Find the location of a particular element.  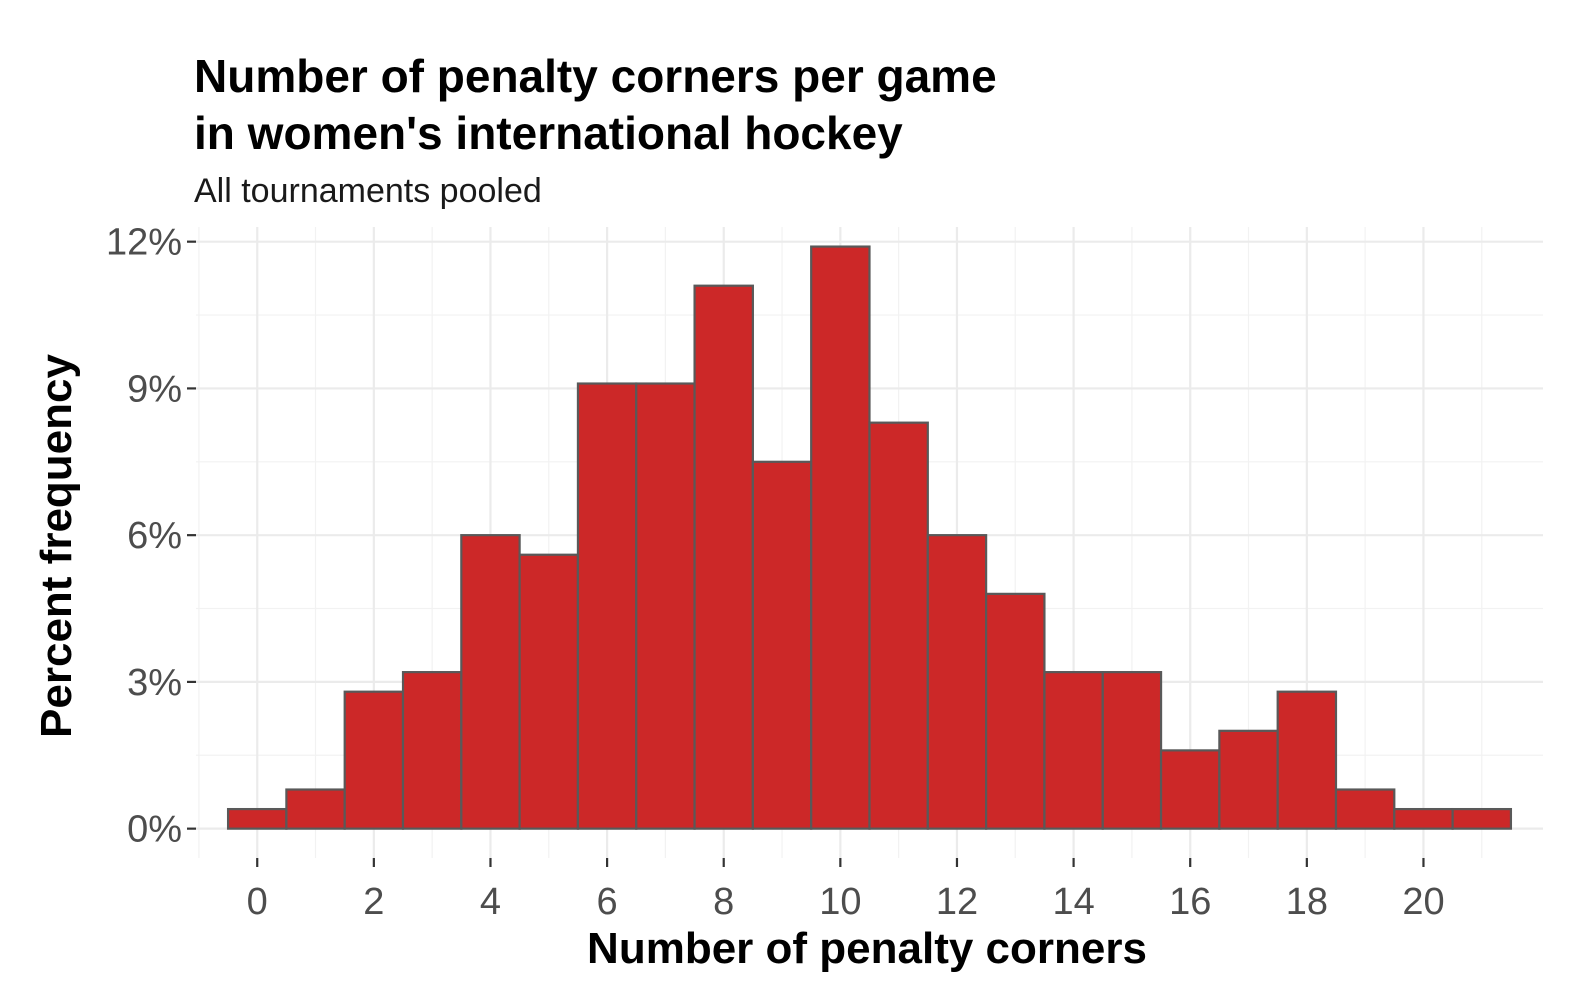

x-tick-label: 14 is located at coordinates (1073, 902).